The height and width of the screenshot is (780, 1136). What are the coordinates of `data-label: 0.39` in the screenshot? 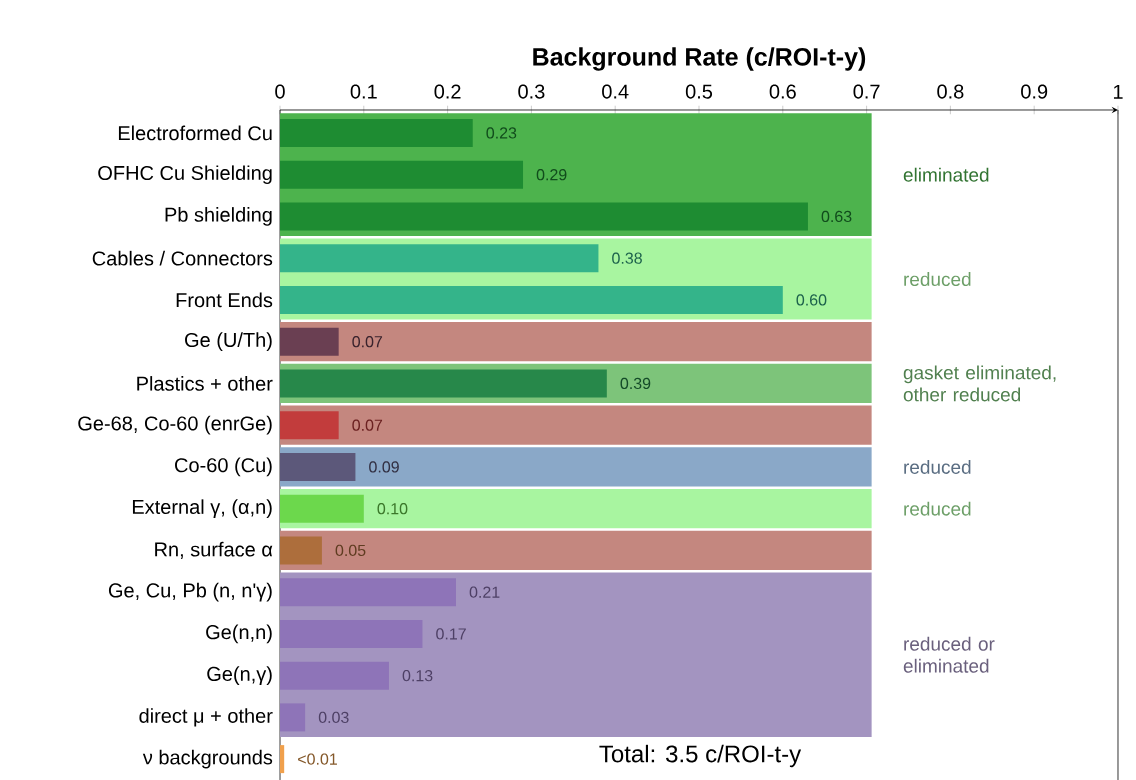 It's located at (635, 383).